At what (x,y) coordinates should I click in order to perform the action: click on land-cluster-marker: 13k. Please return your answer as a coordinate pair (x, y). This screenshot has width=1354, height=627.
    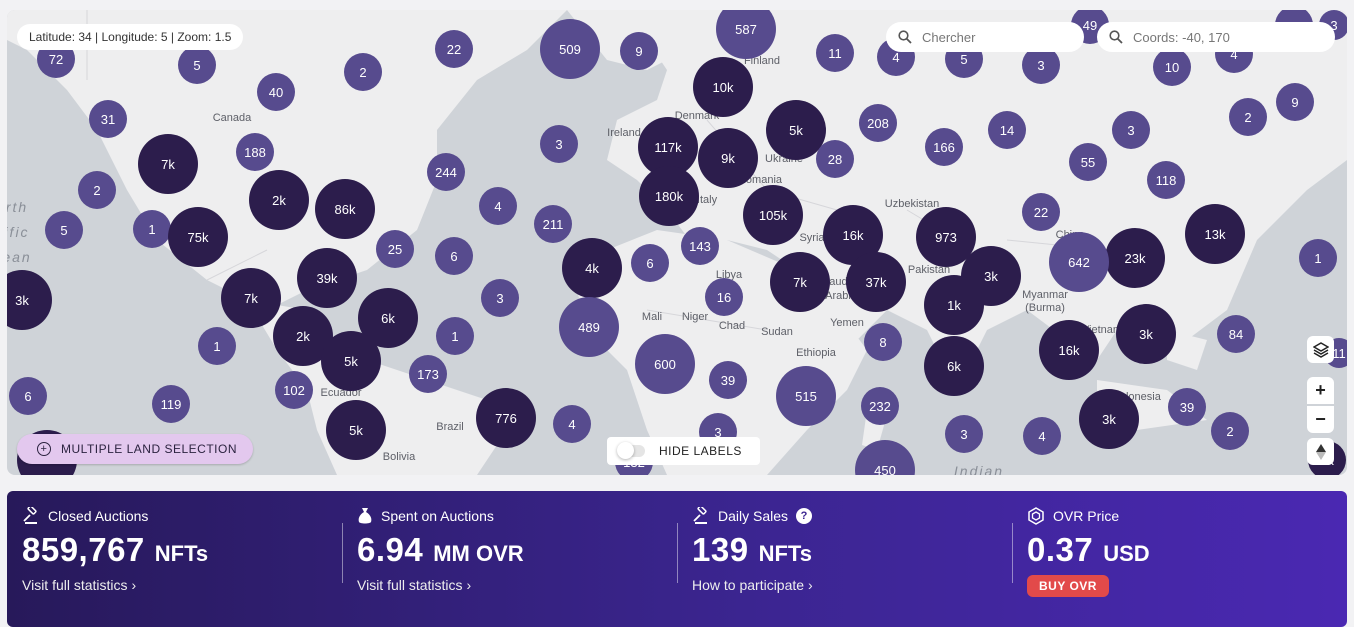
    Looking at the image, I should click on (1215, 234).